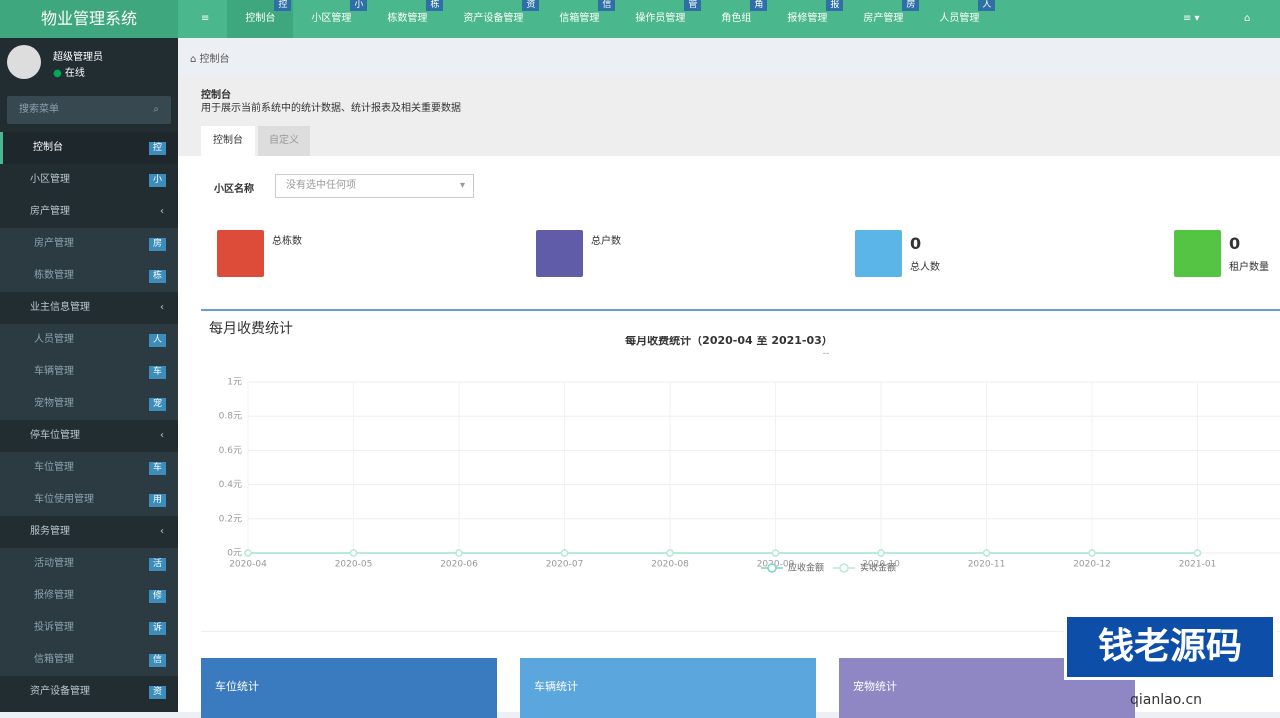  I want to click on nav-item: 报修管理 报, so click(807, 19).